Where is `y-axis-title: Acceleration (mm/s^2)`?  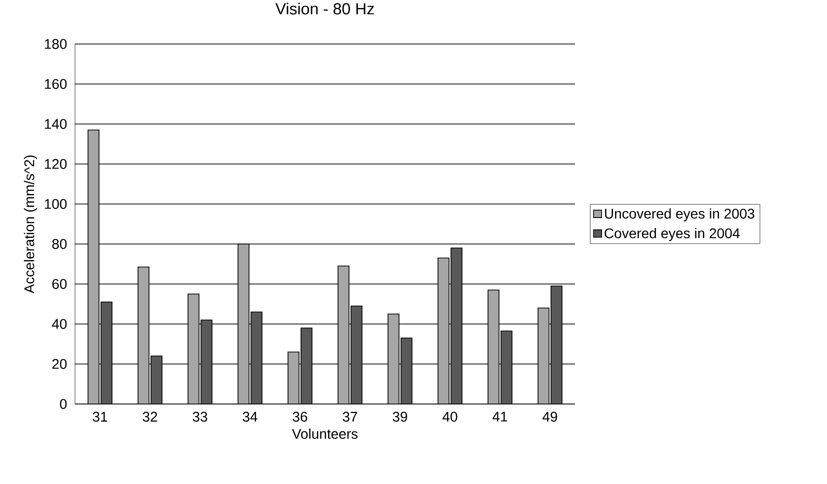
y-axis-title: Acceleration (mm/s^2) is located at coordinates (30, 224).